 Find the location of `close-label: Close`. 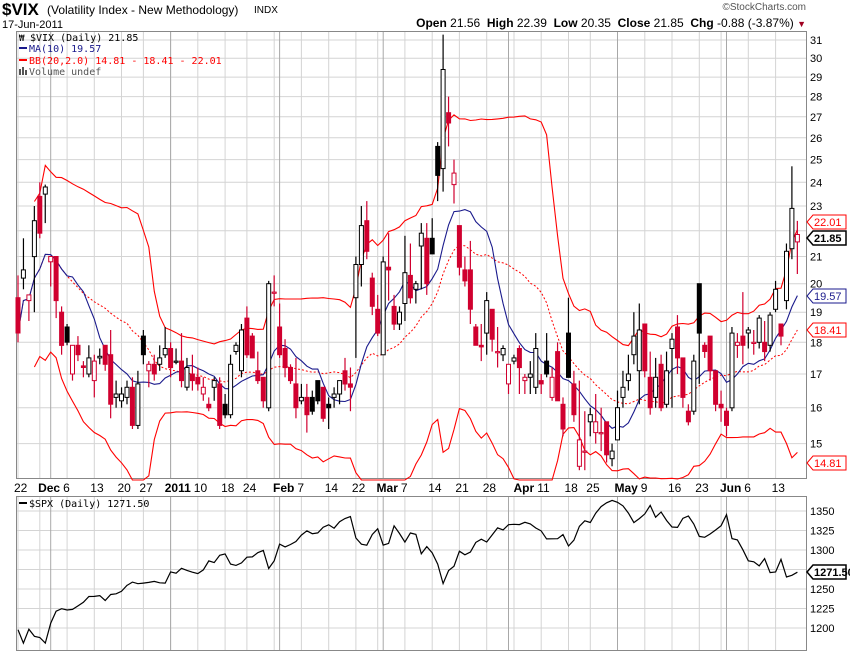

close-label: Close is located at coordinates (634, 23).